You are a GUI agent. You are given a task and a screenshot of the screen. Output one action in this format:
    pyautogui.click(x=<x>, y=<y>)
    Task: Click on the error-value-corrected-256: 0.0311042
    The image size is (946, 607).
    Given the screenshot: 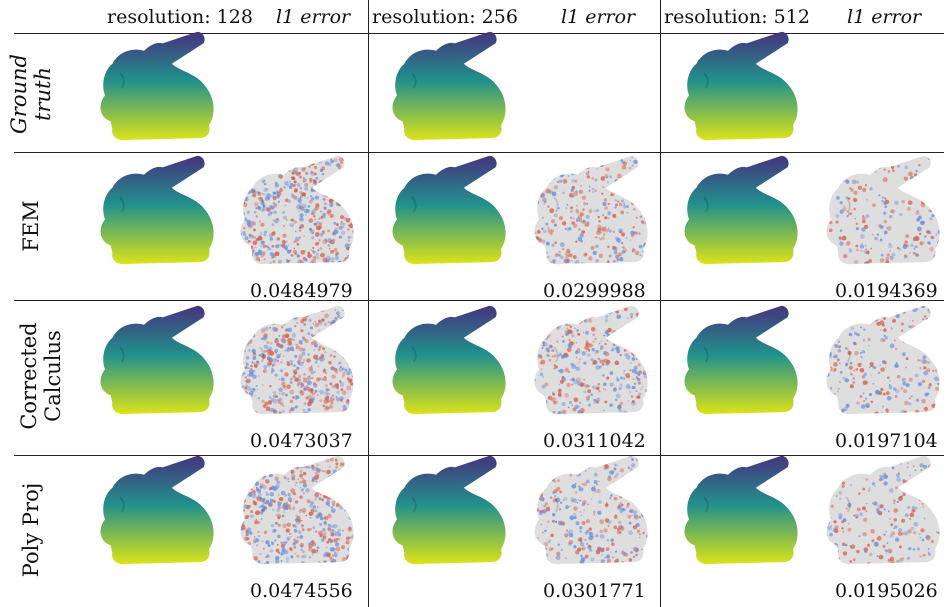 What is the action you would take?
    pyautogui.click(x=594, y=441)
    